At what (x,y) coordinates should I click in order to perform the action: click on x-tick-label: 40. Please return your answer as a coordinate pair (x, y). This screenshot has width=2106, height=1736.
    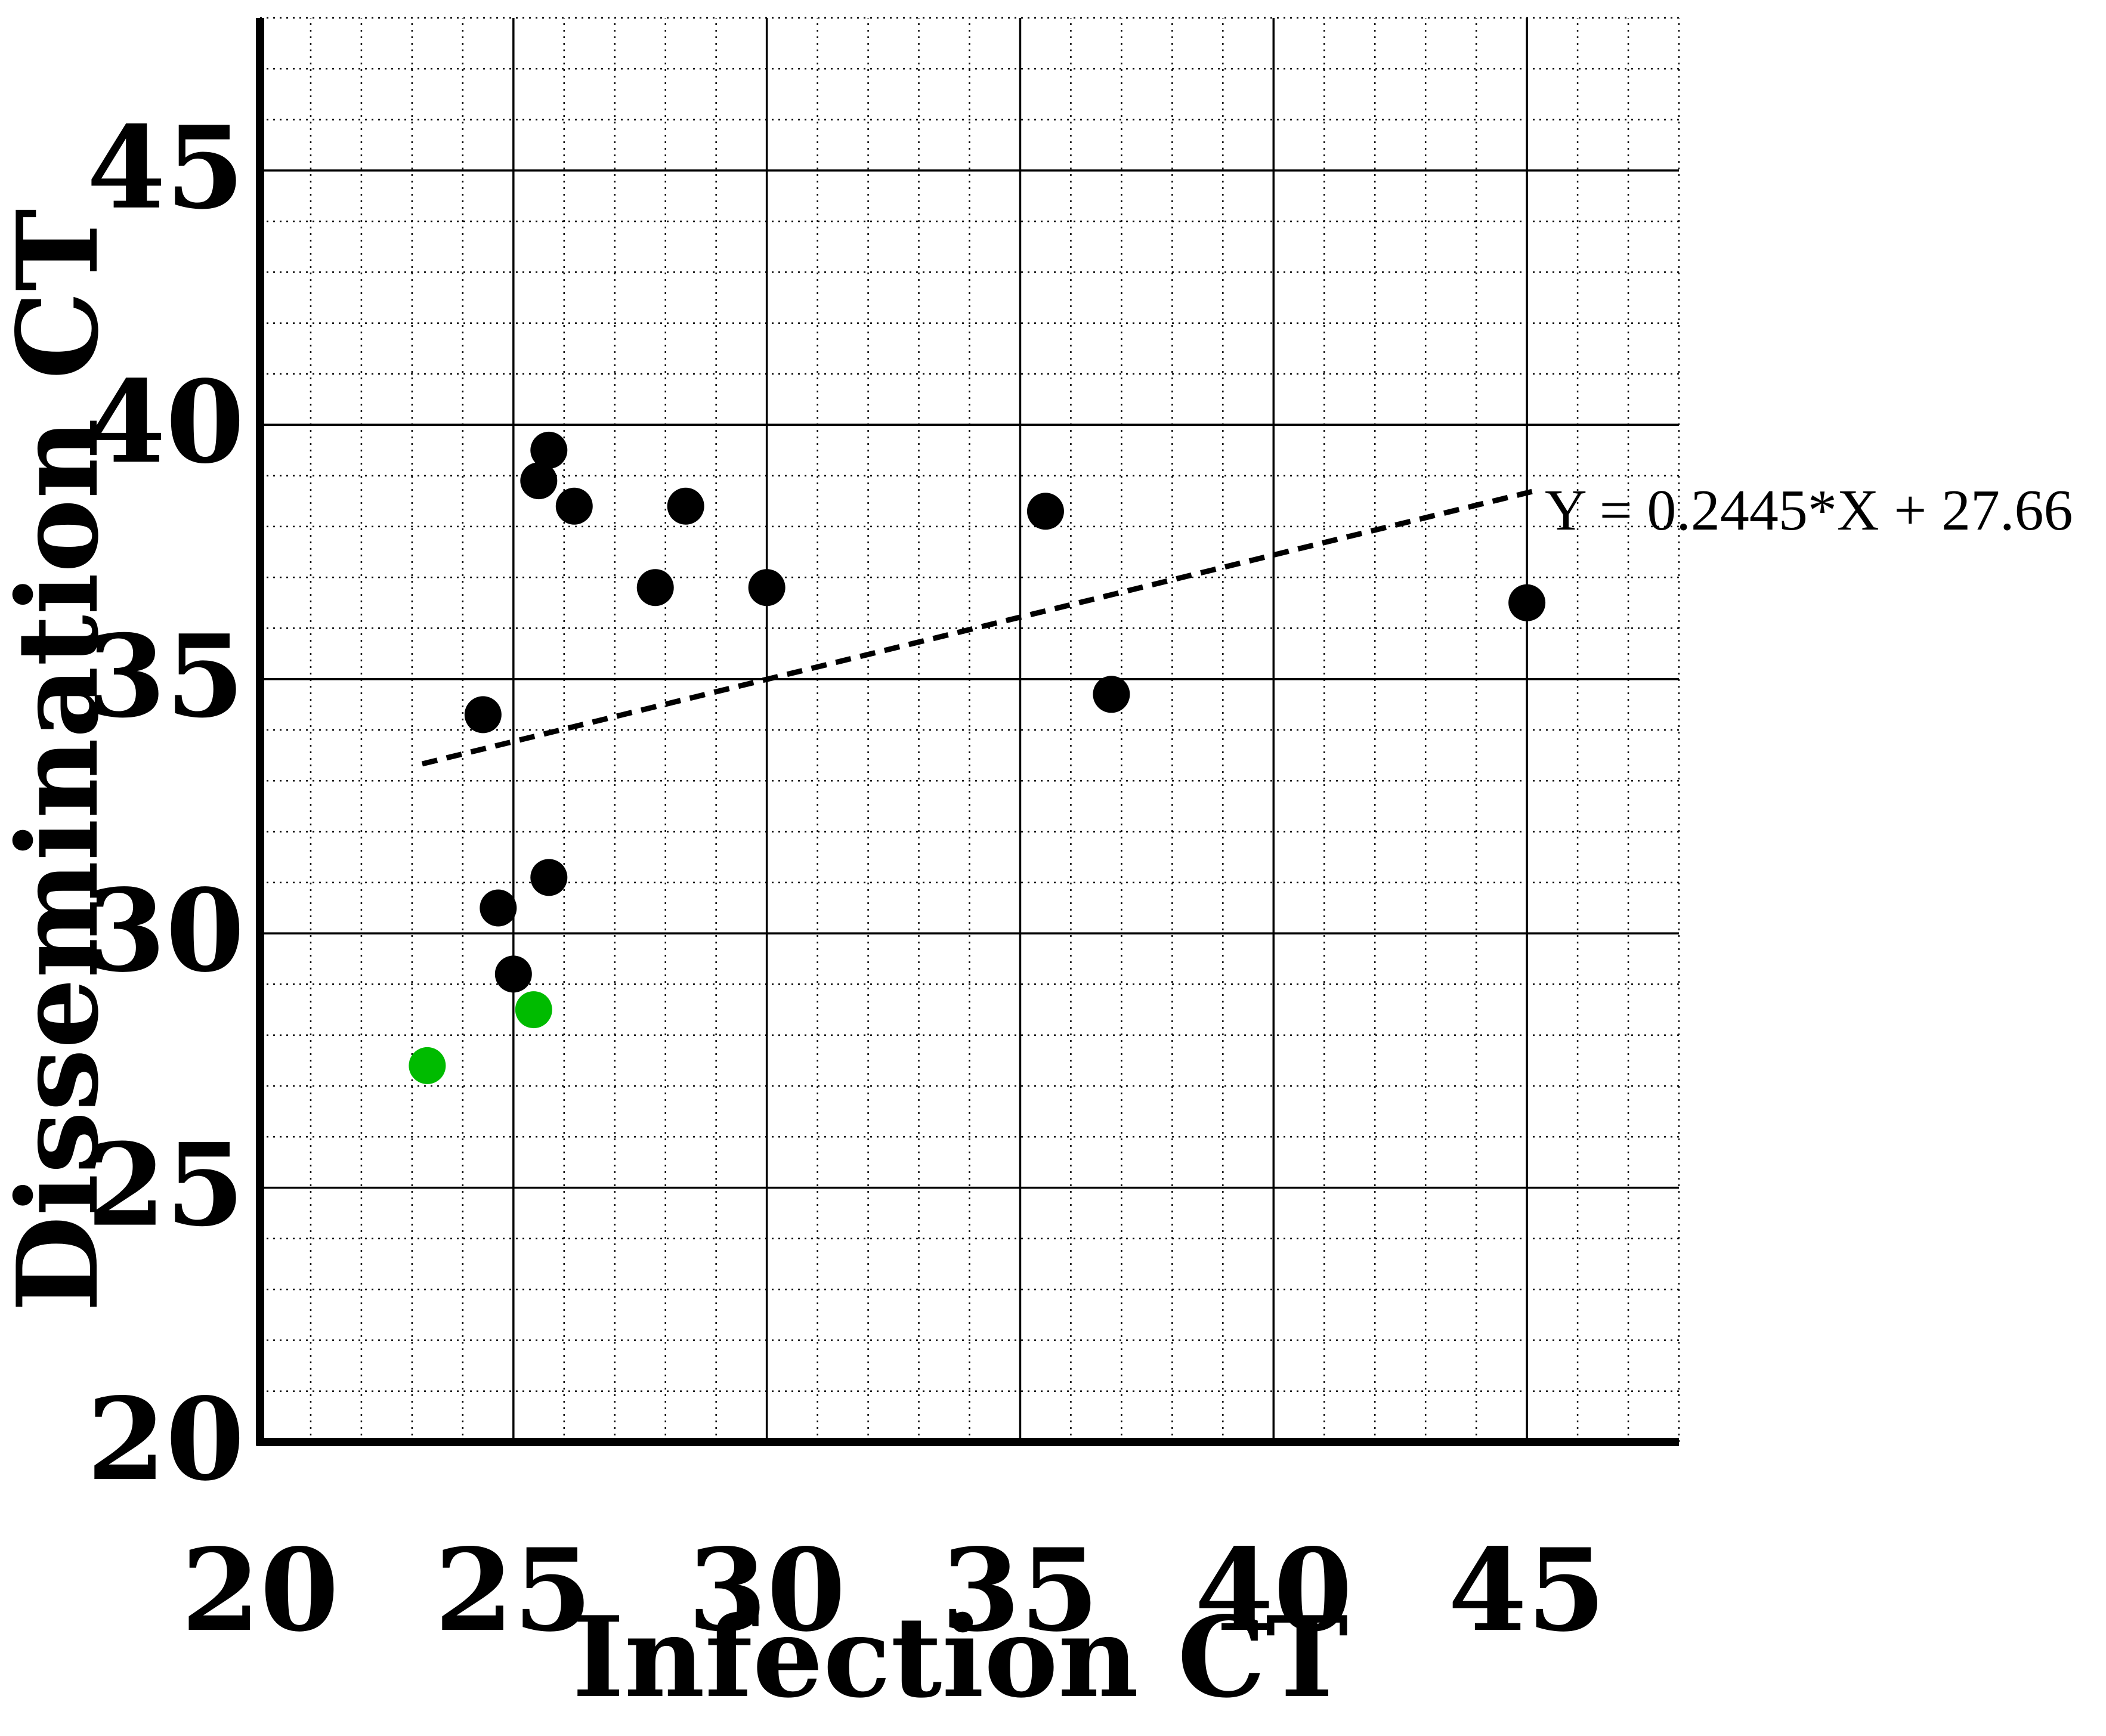
    Looking at the image, I should click on (1273, 1591).